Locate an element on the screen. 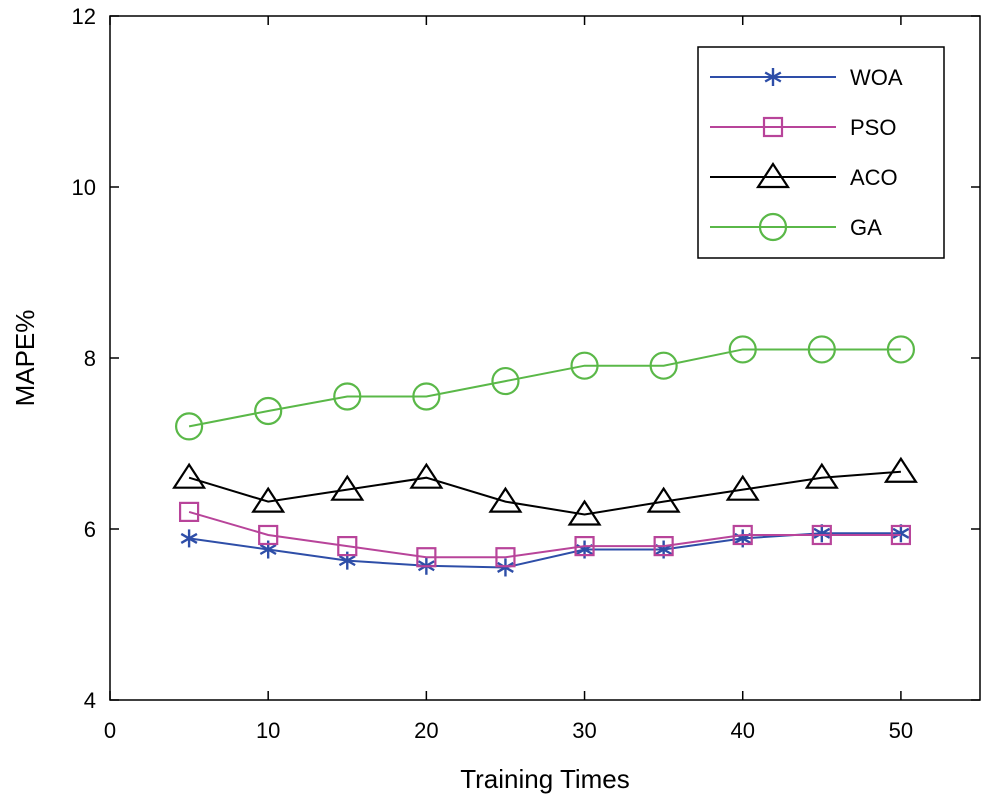 The height and width of the screenshot is (802, 985). legend-label-woa: WOA is located at coordinates (876, 77).